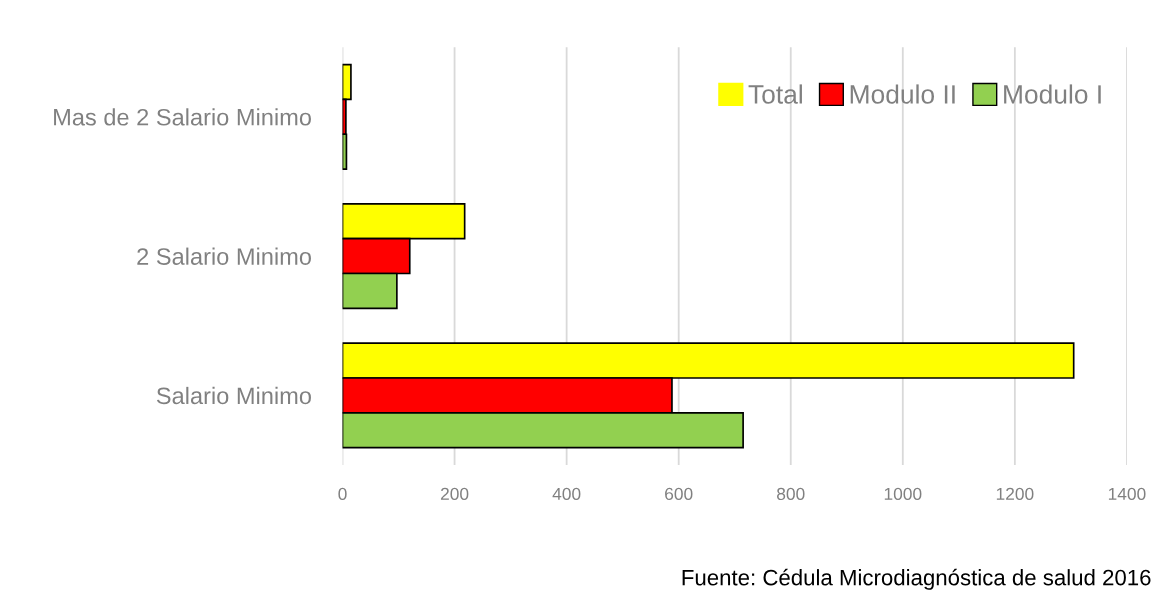 The width and height of the screenshot is (1169, 597). What do you see at coordinates (1015, 494) in the screenshot?
I see `x-tick-label: 1200` at bounding box center [1015, 494].